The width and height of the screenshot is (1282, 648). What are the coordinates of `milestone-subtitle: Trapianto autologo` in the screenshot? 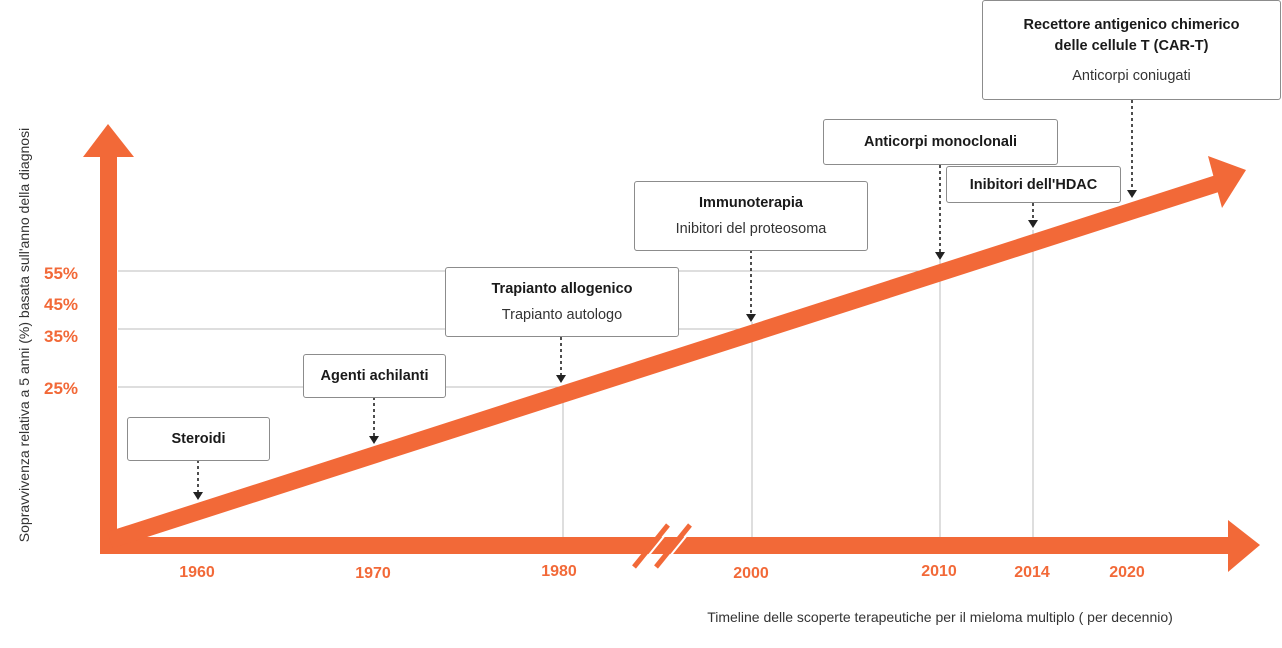 It's located at (562, 315).